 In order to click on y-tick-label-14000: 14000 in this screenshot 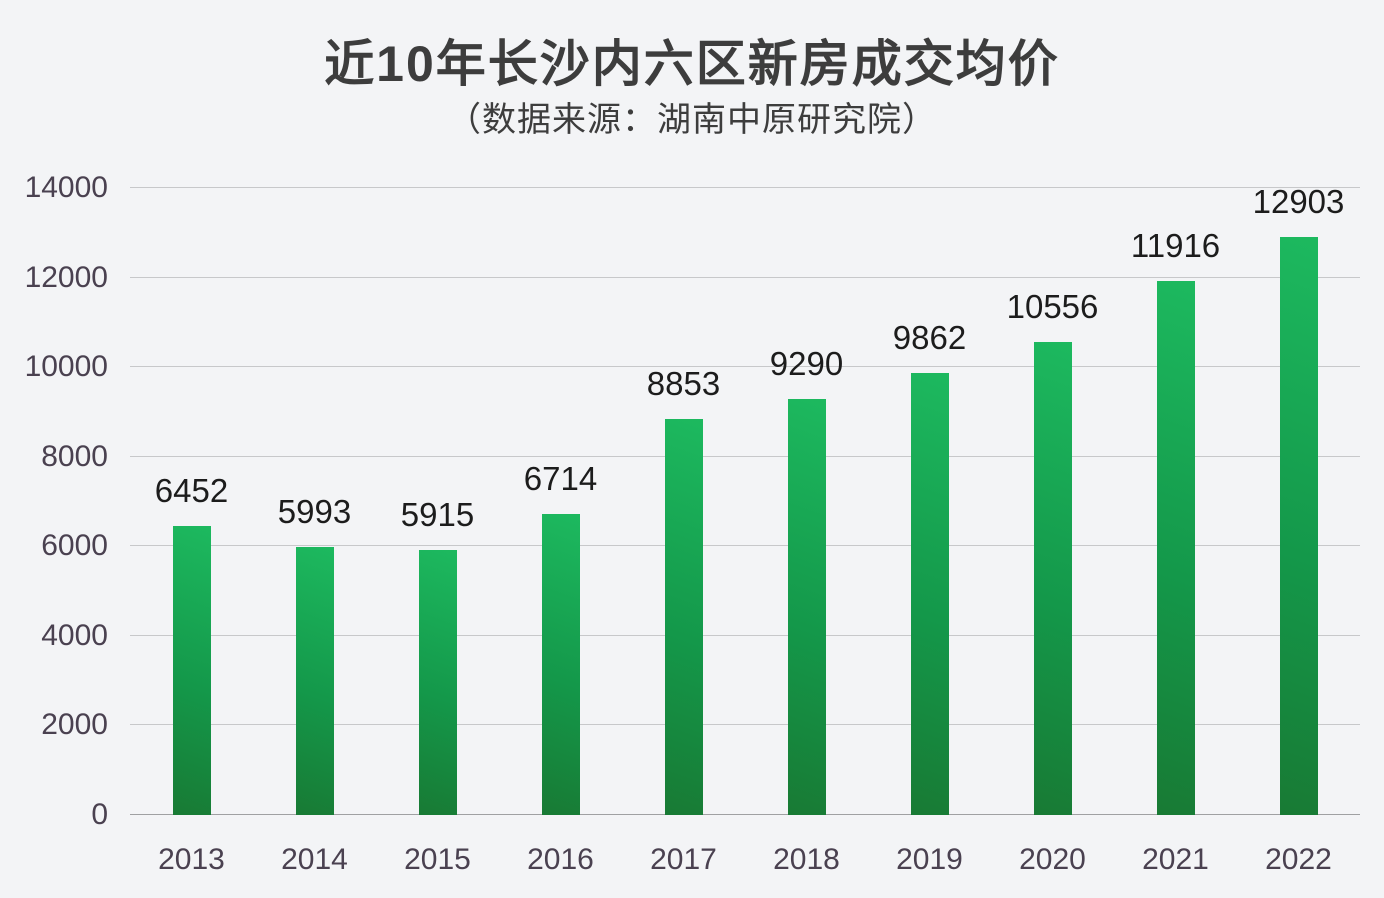, I will do `click(66, 187)`.